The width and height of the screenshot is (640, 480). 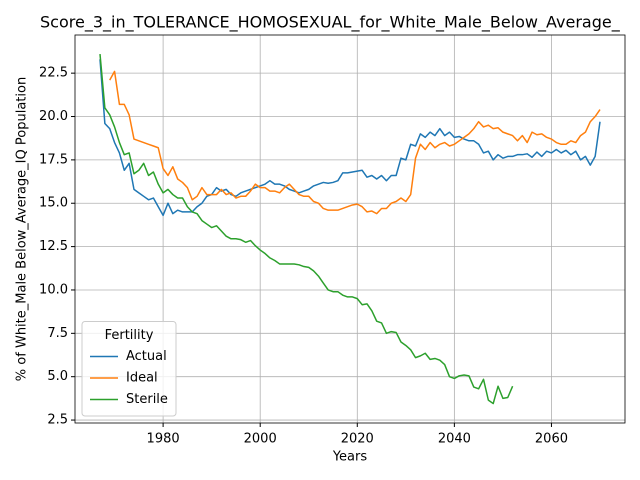 What do you see at coordinates (53, 159) in the screenshot?
I see `y-tick-label: 17.5` at bounding box center [53, 159].